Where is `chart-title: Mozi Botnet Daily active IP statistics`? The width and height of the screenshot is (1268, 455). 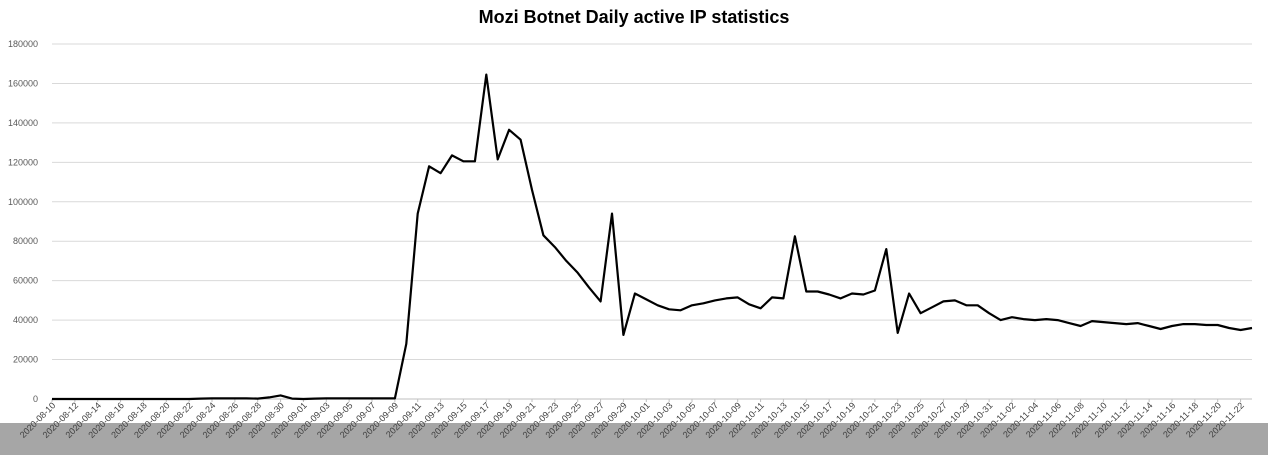
chart-title: Mozi Botnet Daily active IP statistics is located at coordinates (634, 17).